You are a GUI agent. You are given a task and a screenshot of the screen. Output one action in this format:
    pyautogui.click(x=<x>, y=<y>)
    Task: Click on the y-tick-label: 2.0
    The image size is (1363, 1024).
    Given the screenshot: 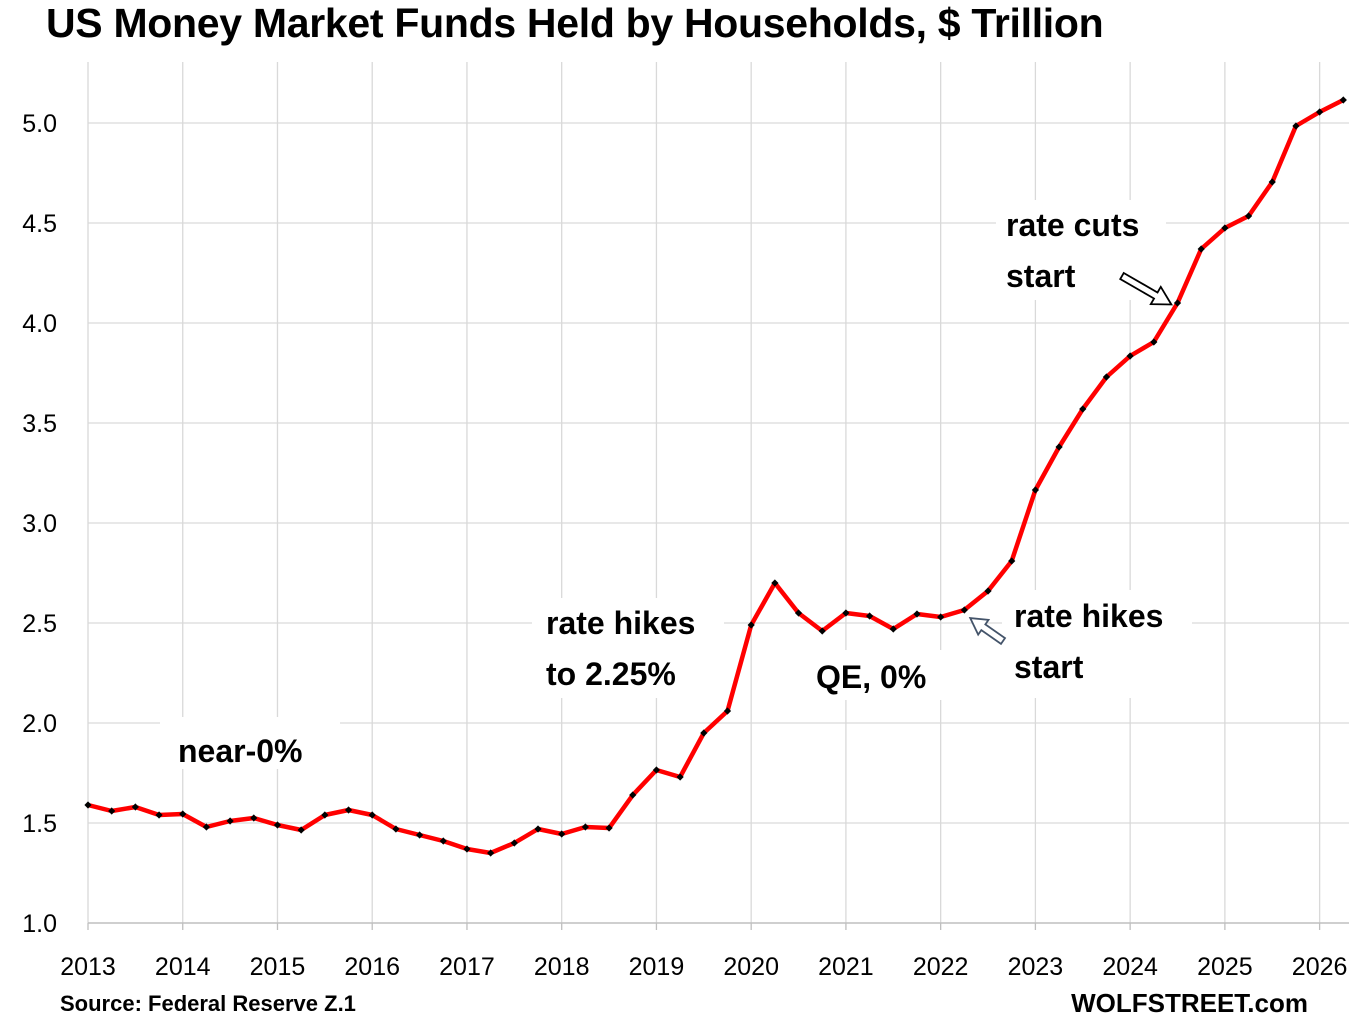 What is the action you would take?
    pyautogui.click(x=39, y=724)
    